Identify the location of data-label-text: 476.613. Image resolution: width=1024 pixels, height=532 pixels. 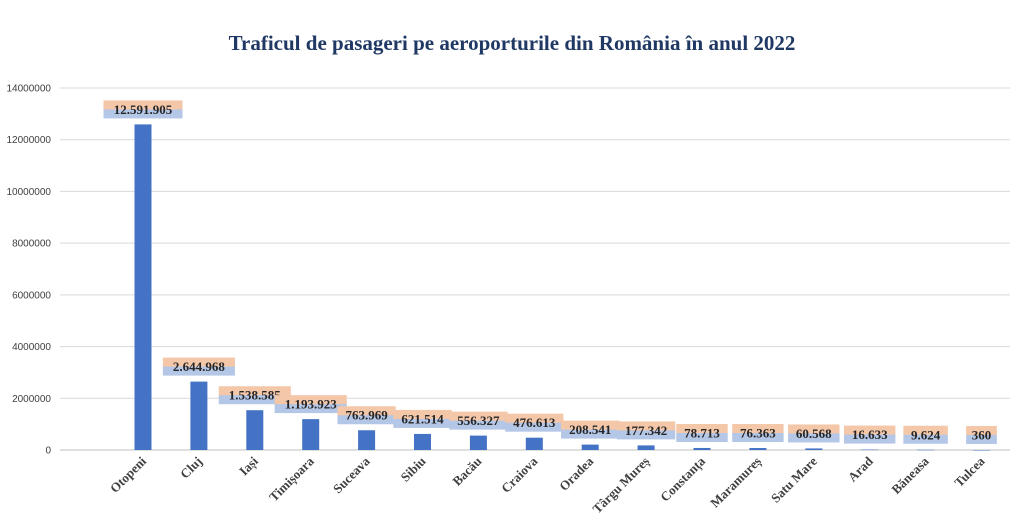
(534, 422).